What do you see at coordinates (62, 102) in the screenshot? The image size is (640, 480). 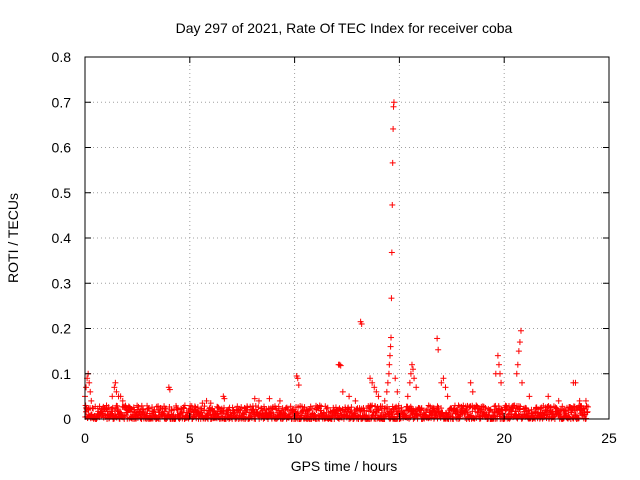 I see `y-tick-label: 0.7` at bounding box center [62, 102].